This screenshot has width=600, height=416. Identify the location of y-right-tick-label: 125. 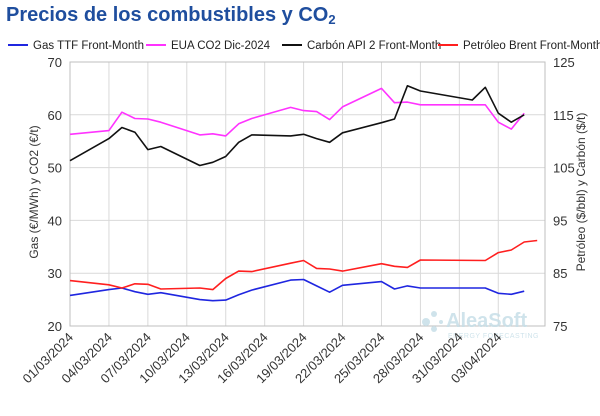
(564, 62).